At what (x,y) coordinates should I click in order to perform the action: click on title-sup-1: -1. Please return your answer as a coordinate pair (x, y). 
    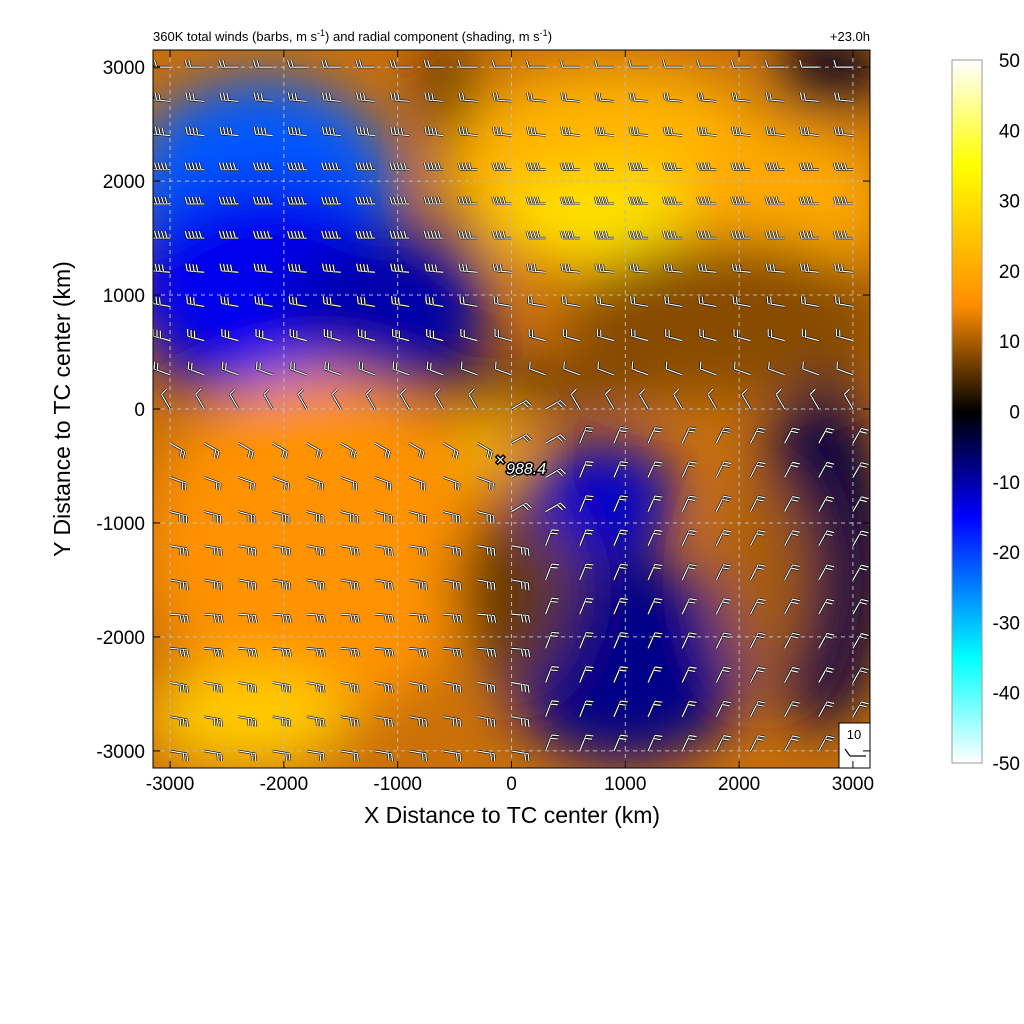
    Looking at the image, I should click on (321, 33).